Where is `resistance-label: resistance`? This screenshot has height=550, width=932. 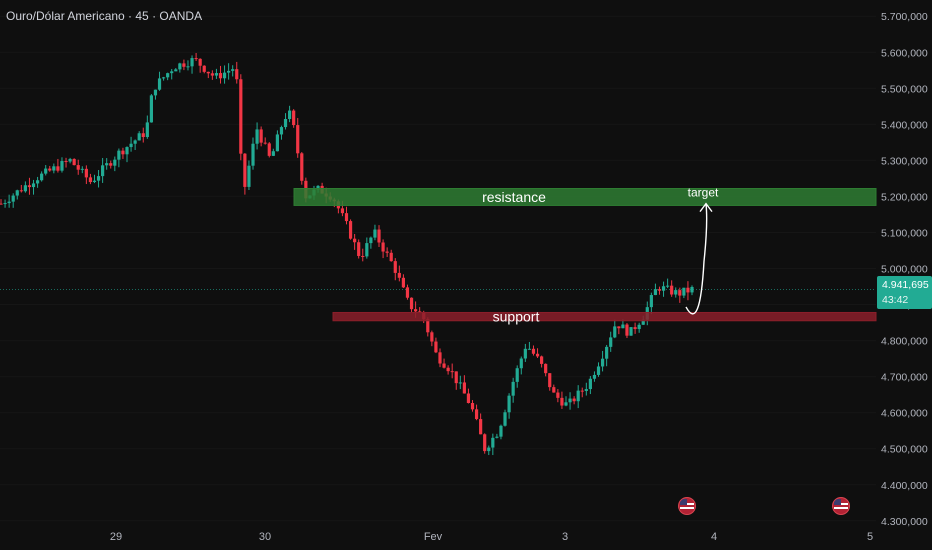 resistance-label: resistance is located at coordinates (514, 197).